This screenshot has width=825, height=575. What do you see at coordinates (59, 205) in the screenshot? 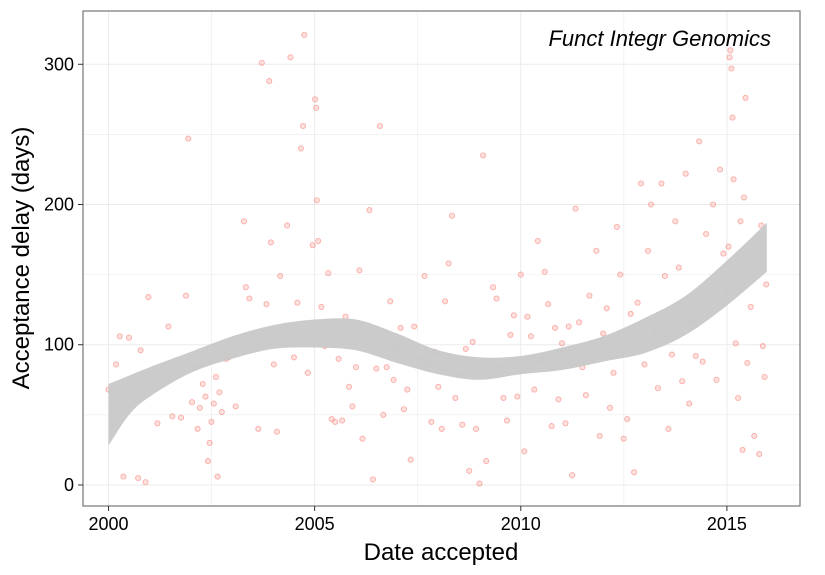
I see `y-tick-label: 200` at bounding box center [59, 205].